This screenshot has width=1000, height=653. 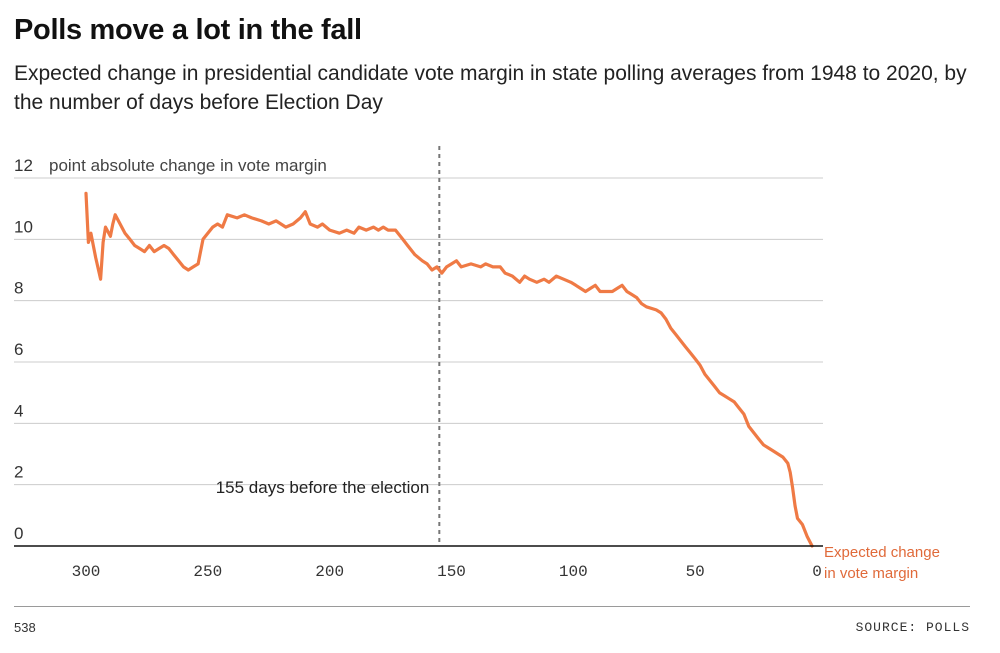 What do you see at coordinates (573, 572) in the screenshot?
I see `x-tick-label: 100` at bounding box center [573, 572].